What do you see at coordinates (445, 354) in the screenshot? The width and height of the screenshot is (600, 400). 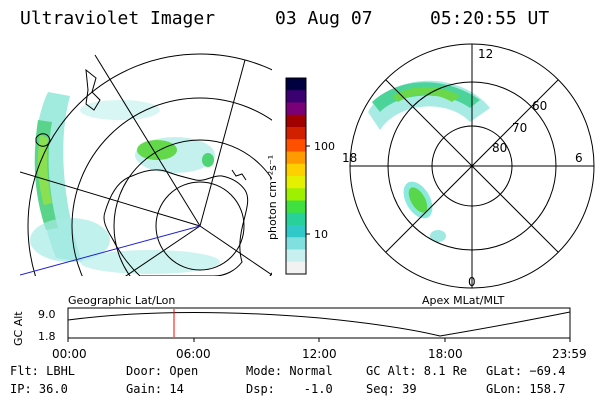 I see `time-tick-3: 18:00` at bounding box center [445, 354].